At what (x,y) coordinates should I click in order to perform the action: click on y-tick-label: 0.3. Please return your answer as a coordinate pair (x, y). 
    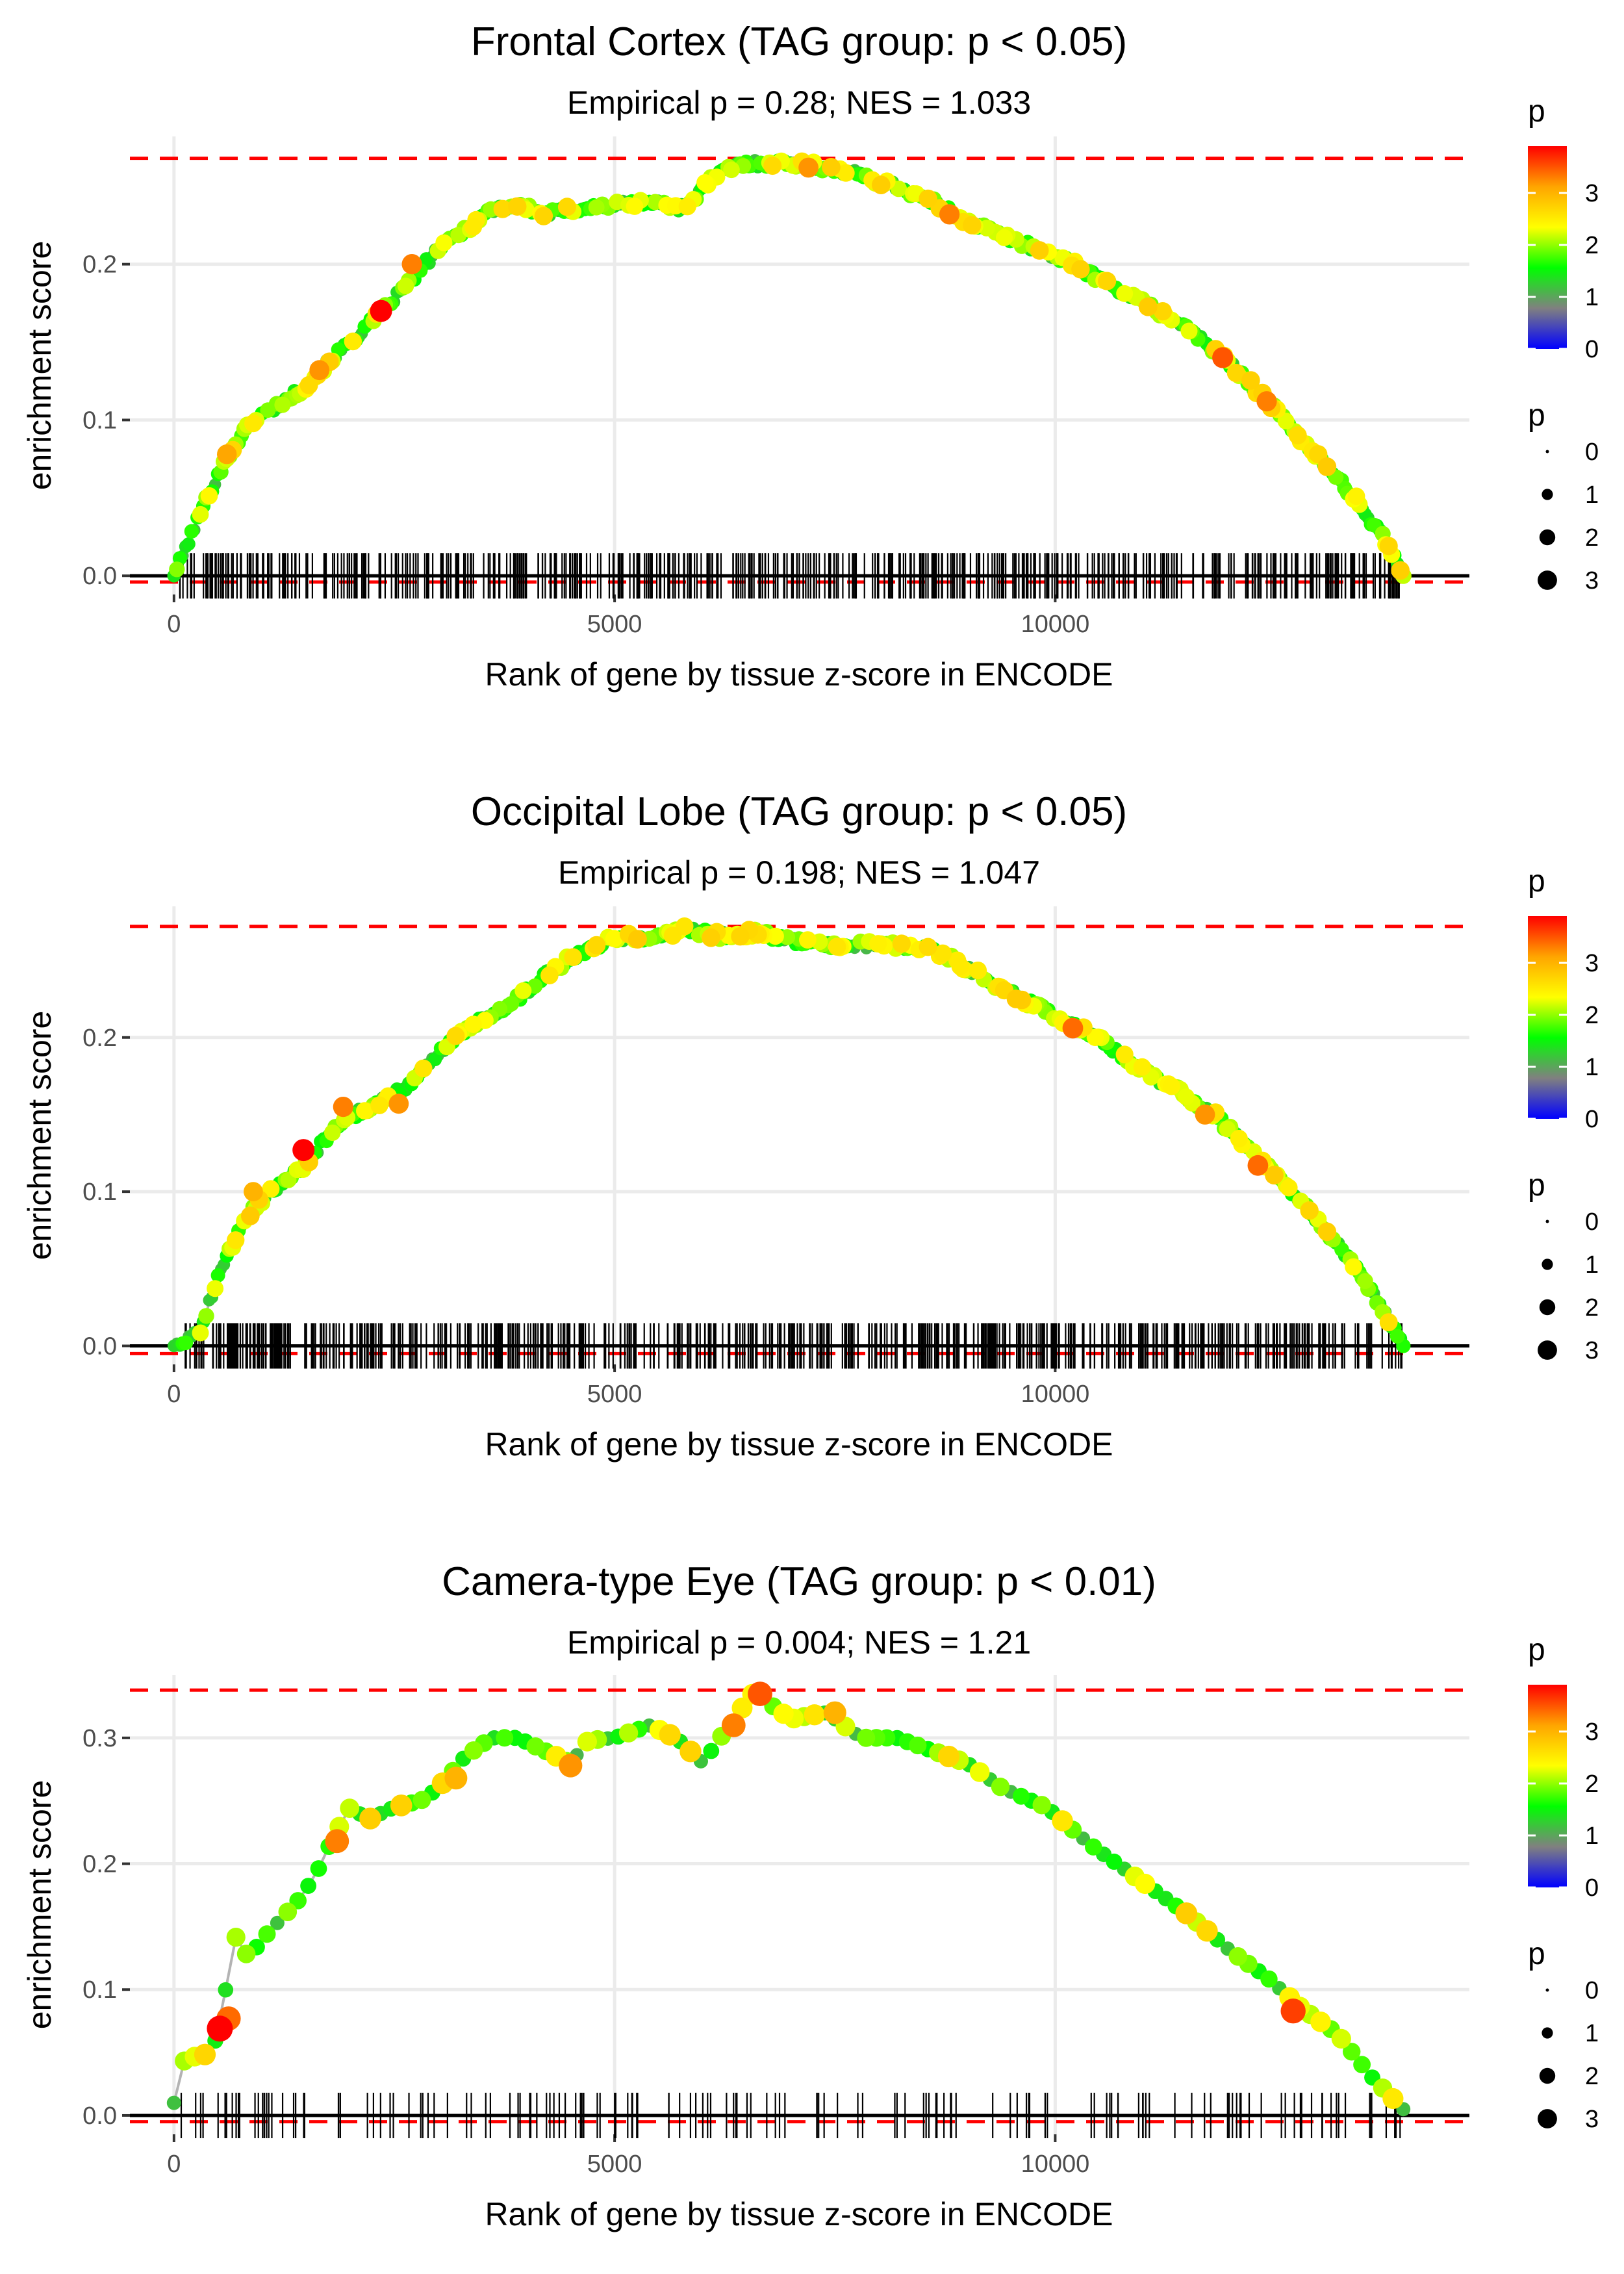
    Looking at the image, I should click on (99, 1738).